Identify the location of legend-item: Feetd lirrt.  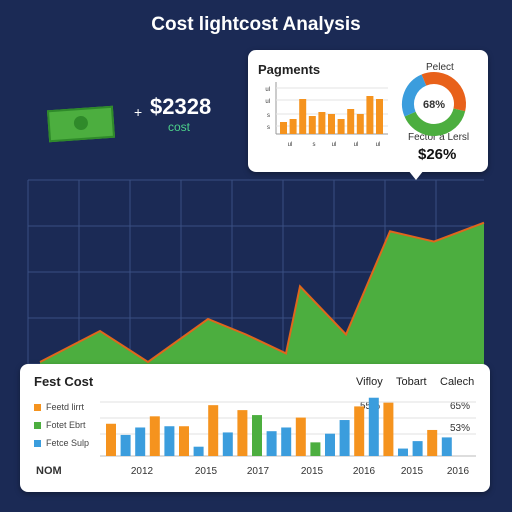
(59, 407).